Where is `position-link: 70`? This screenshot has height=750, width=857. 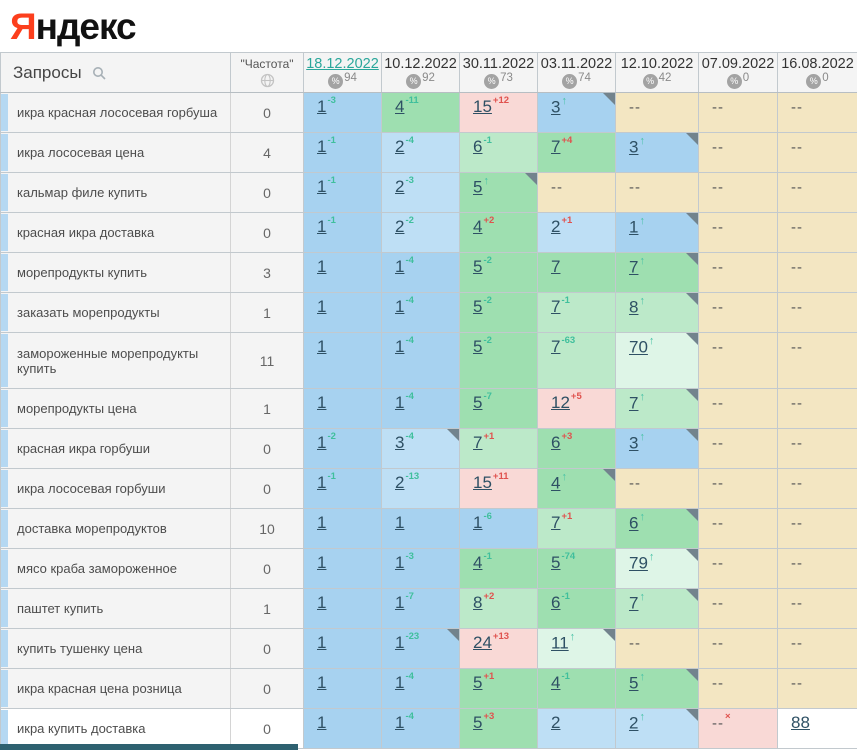 position-link: 70 is located at coordinates (638, 347).